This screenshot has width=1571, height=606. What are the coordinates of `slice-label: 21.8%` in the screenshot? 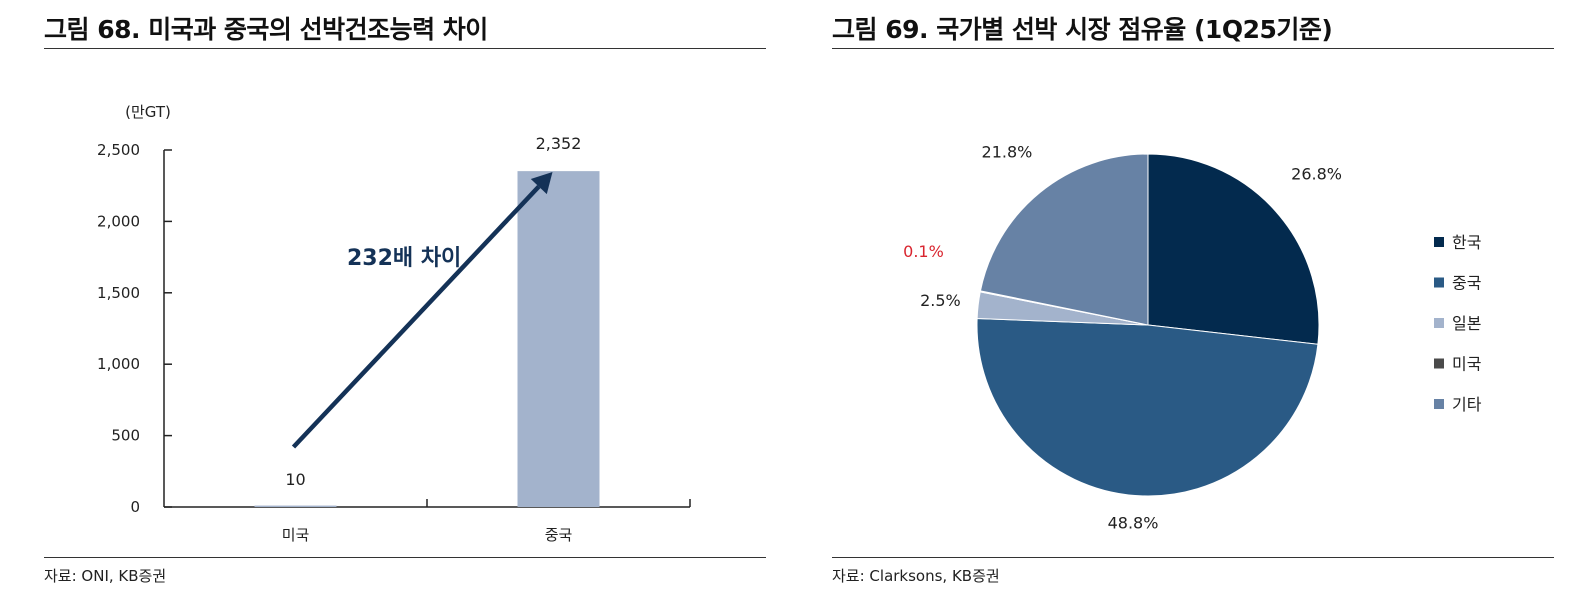 It's located at (1007, 151).